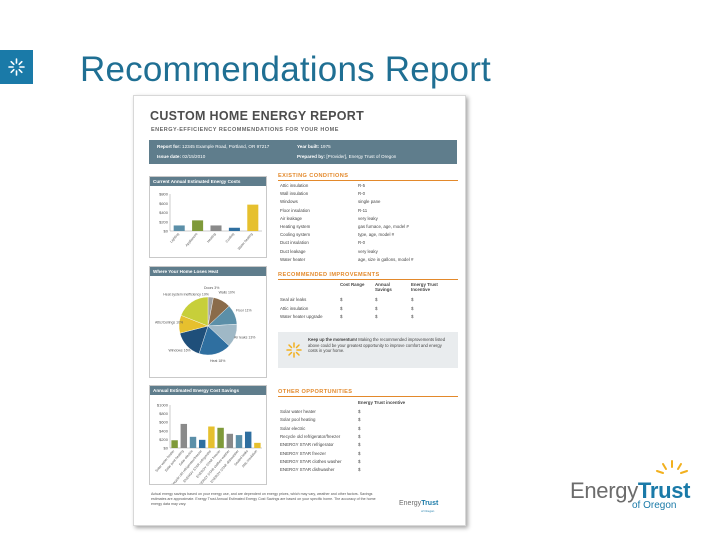 This screenshot has width=720, height=540. Describe the element at coordinates (295, 235) in the screenshot. I see `condition-label: Cooling system` at that location.